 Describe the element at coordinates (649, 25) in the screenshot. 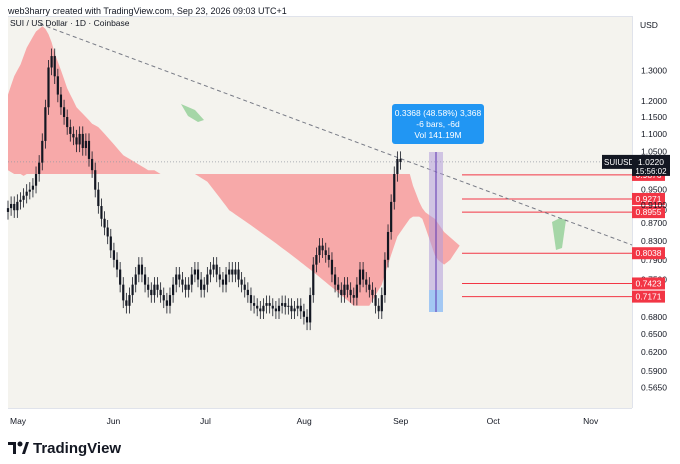

I see `currency-label: USD` at that location.